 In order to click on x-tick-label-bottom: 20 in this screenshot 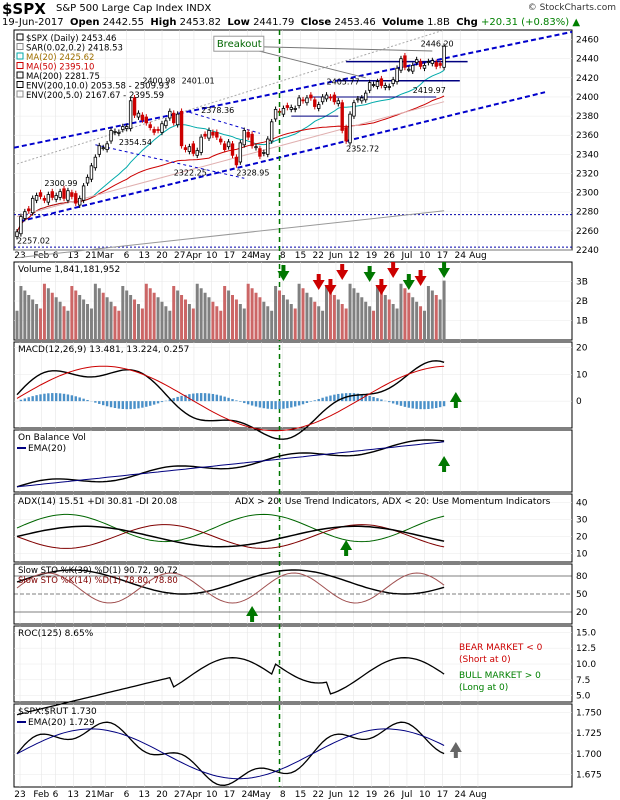, I will do `click(162, 795)`.